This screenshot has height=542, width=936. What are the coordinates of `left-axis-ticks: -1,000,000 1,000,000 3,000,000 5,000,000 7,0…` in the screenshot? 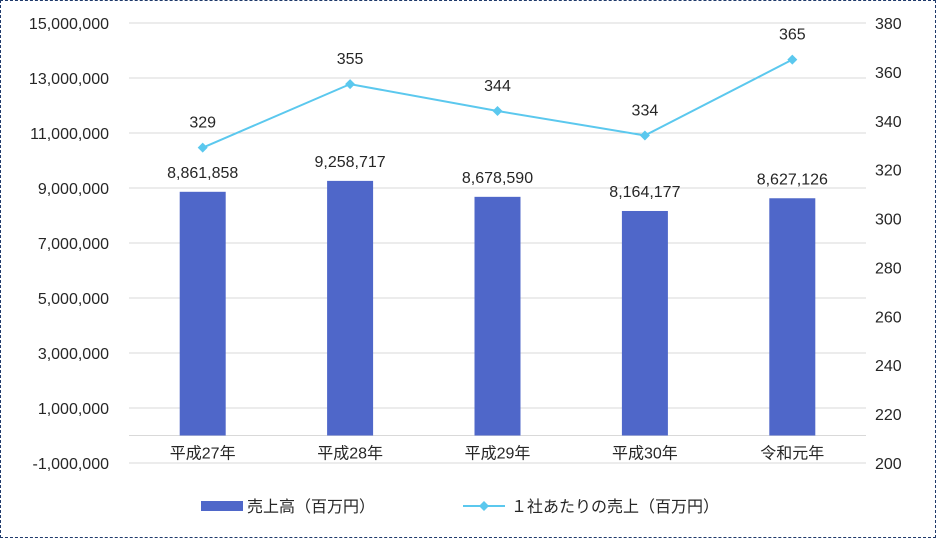 It's located at (69, 244).